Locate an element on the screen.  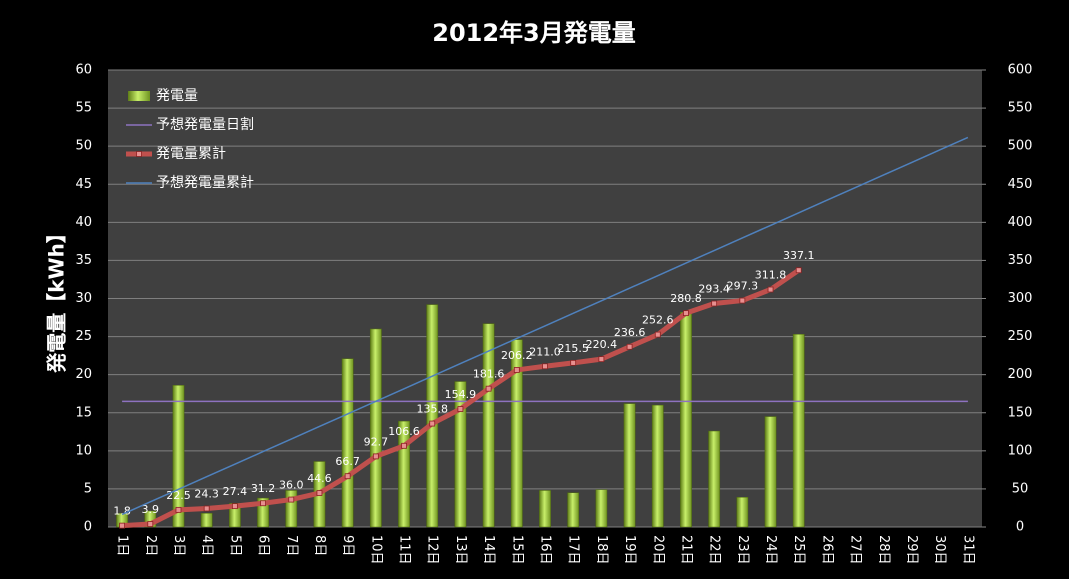
x-tick-label: 3日 is located at coordinates (178, 545).